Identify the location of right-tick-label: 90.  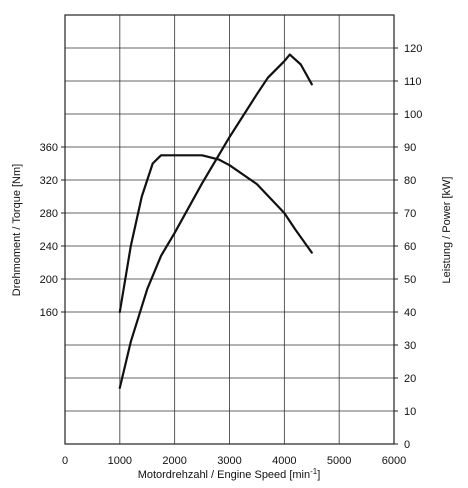
(410, 148).